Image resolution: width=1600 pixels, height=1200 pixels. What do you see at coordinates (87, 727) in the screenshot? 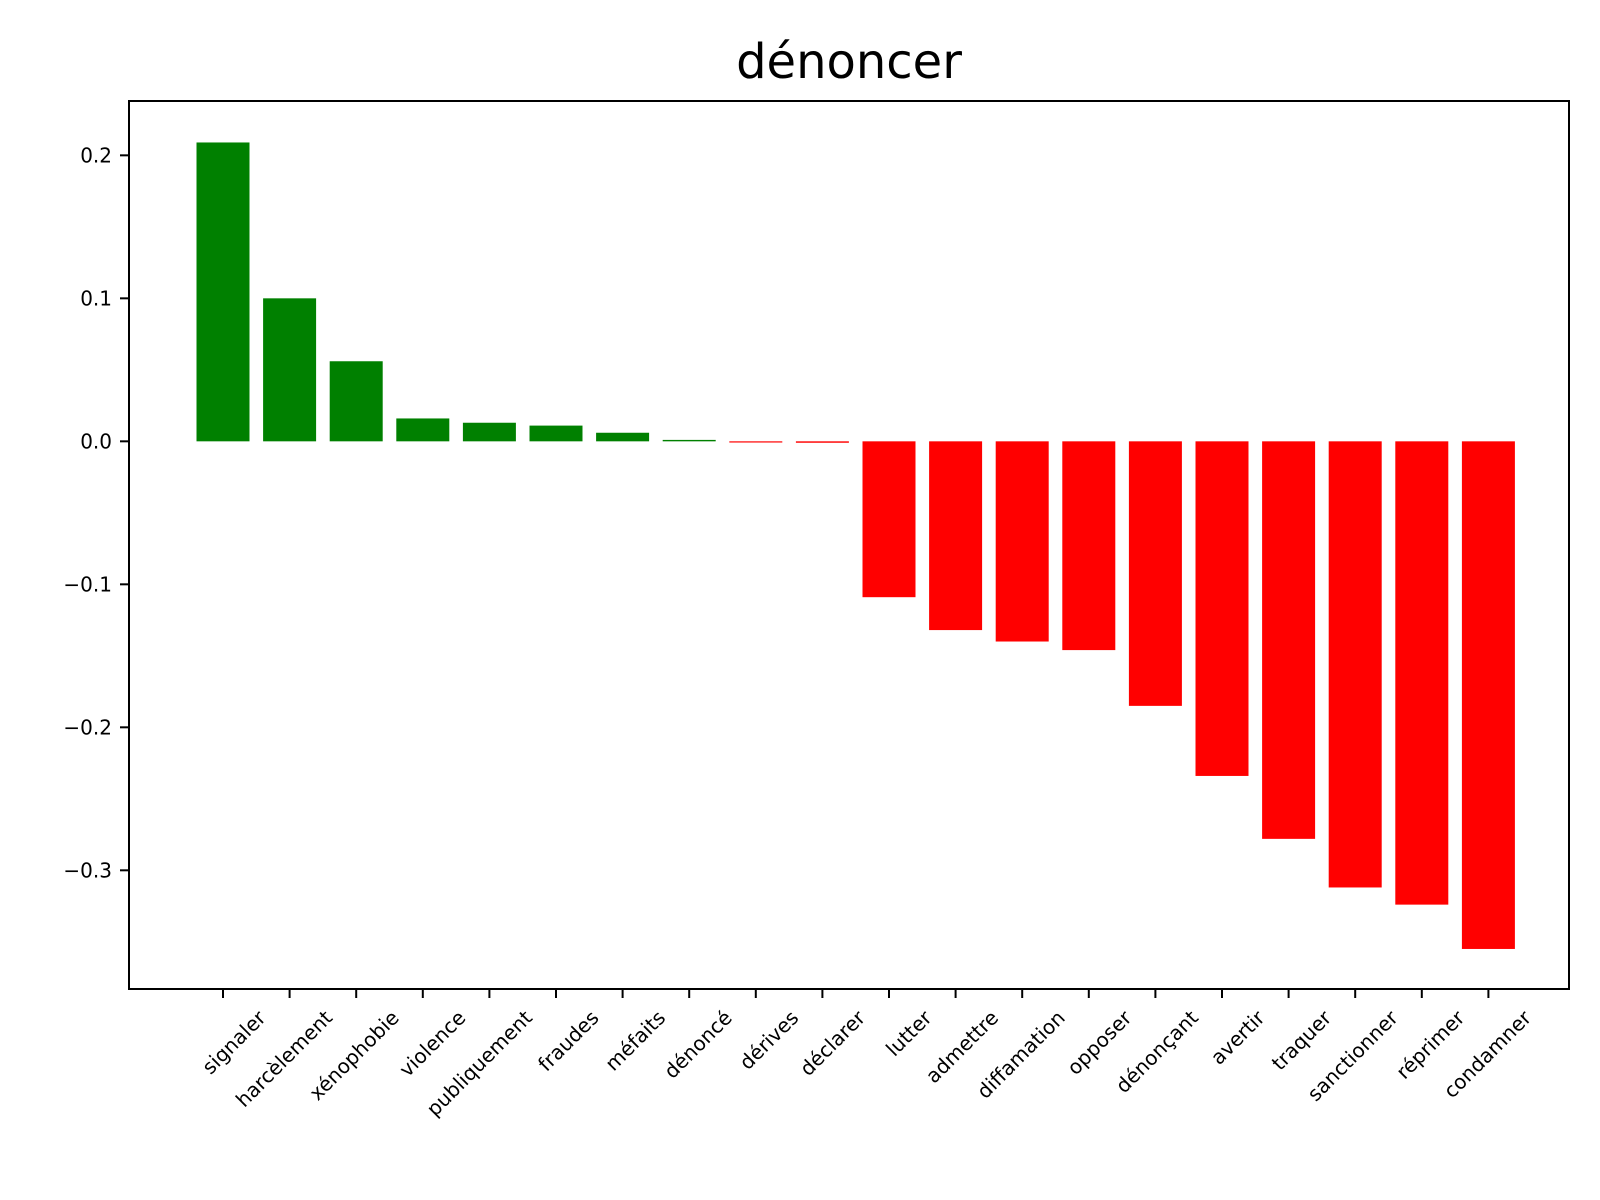
I see `y-tick-label-4: −0.2` at bounding box center [87, 727].